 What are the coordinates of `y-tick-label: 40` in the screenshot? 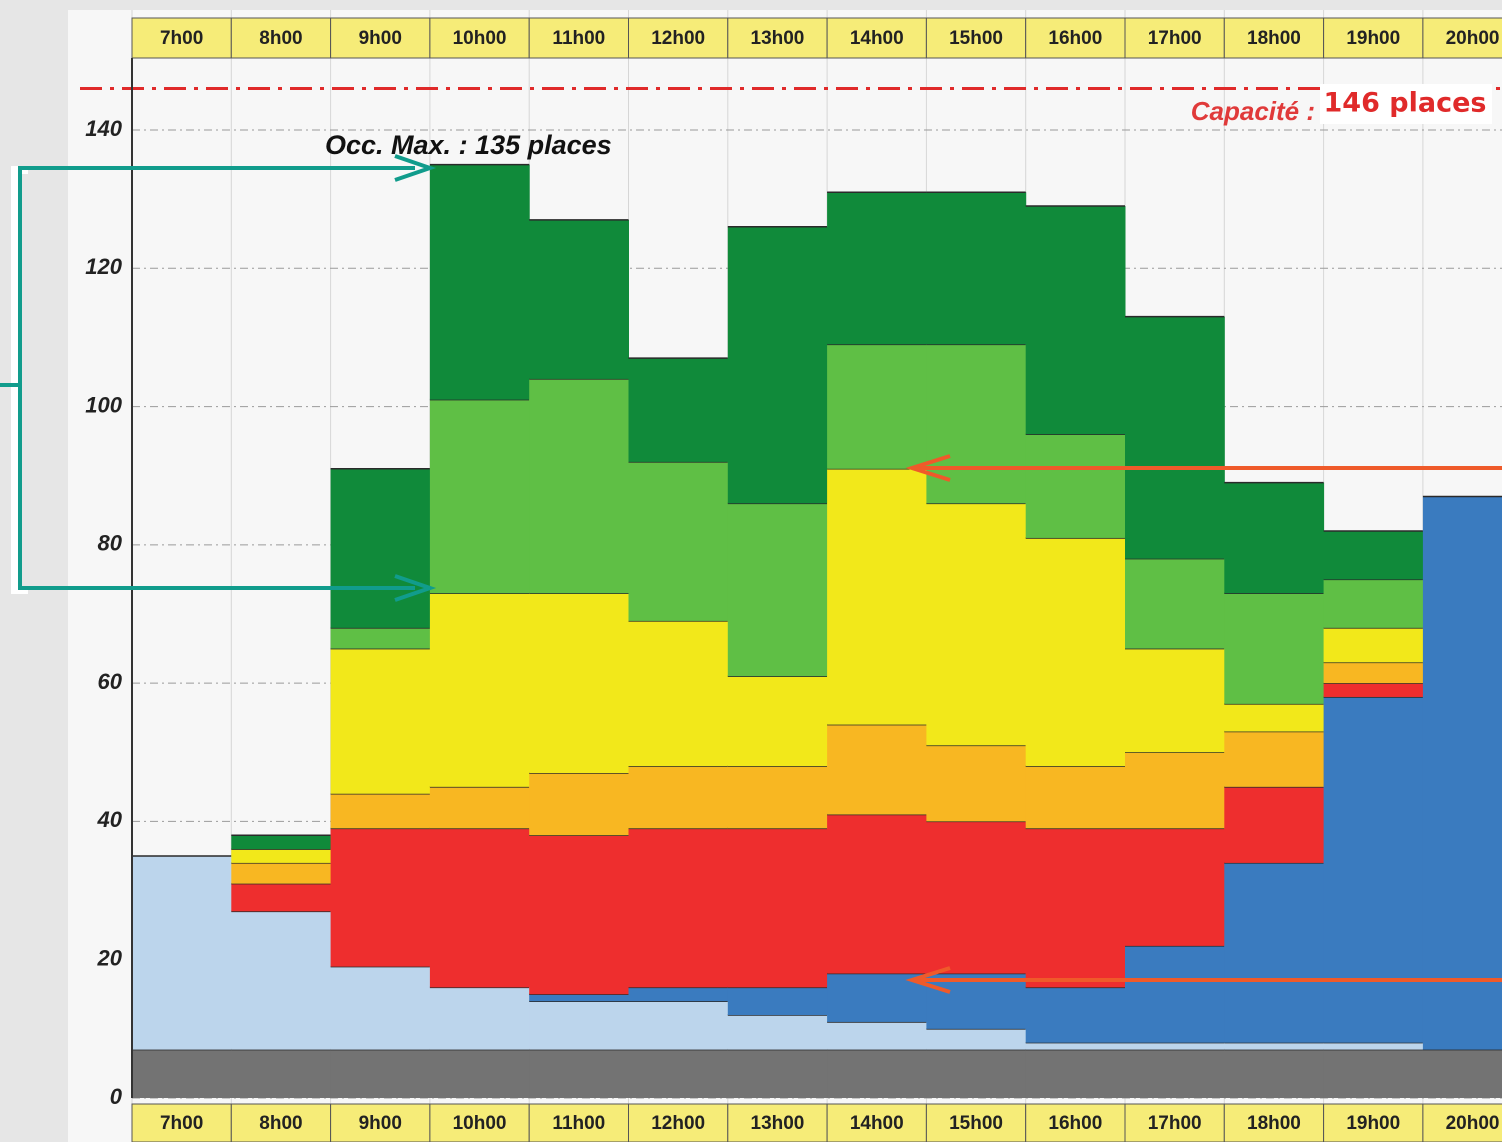 It's located at (110, 819).